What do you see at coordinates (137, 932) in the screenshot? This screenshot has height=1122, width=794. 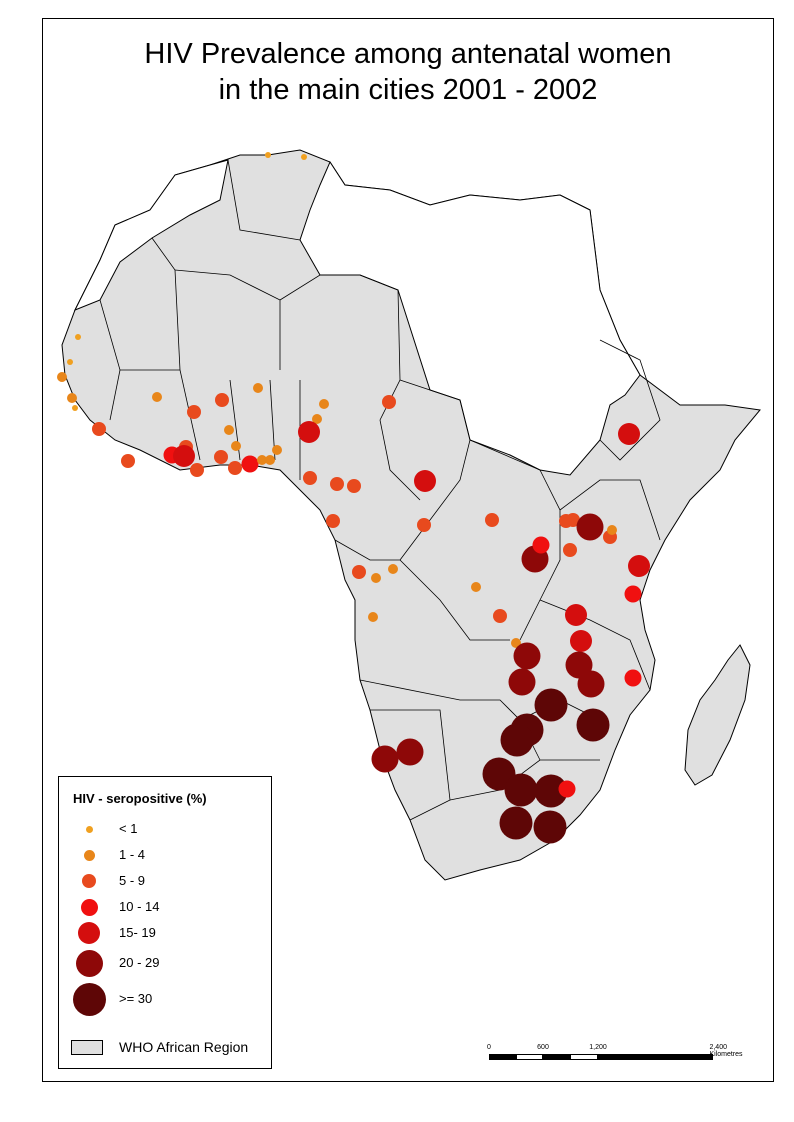 I see `legend-label: 15- 19` at bounding box center [137, 932].